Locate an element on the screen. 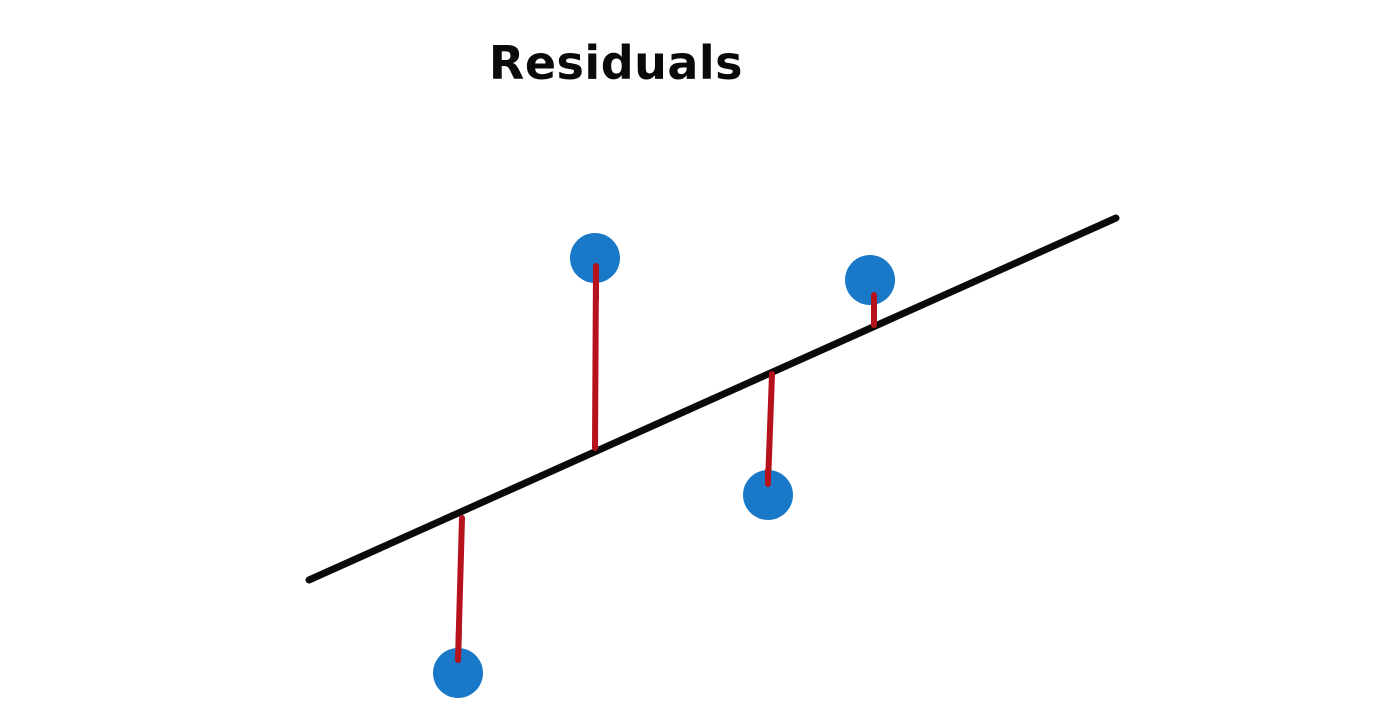 This screenshot has width=1400, height=711. diagram-title: Residuals is located at coordinates (616, 63).